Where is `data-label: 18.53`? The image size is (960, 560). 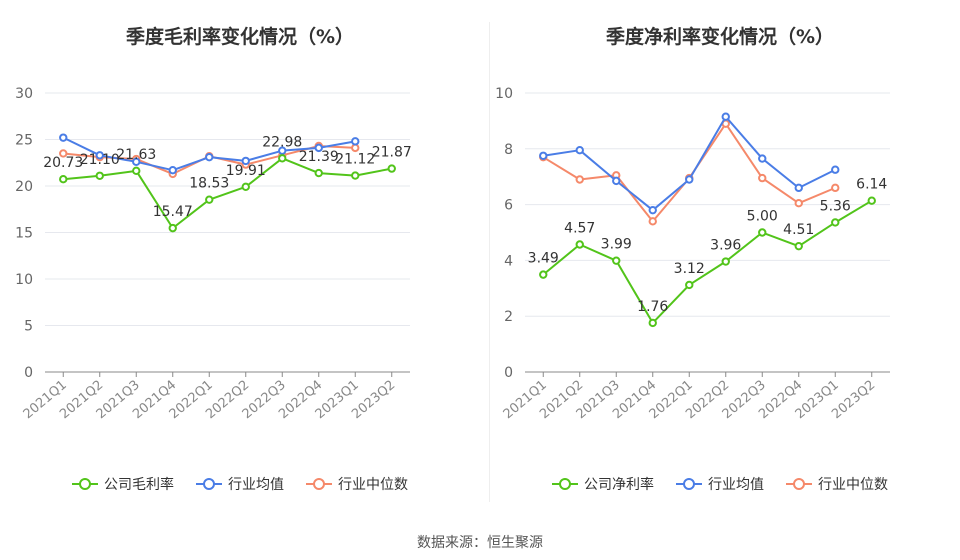
data-label: 18.53 is located at coordinates (209, 184).